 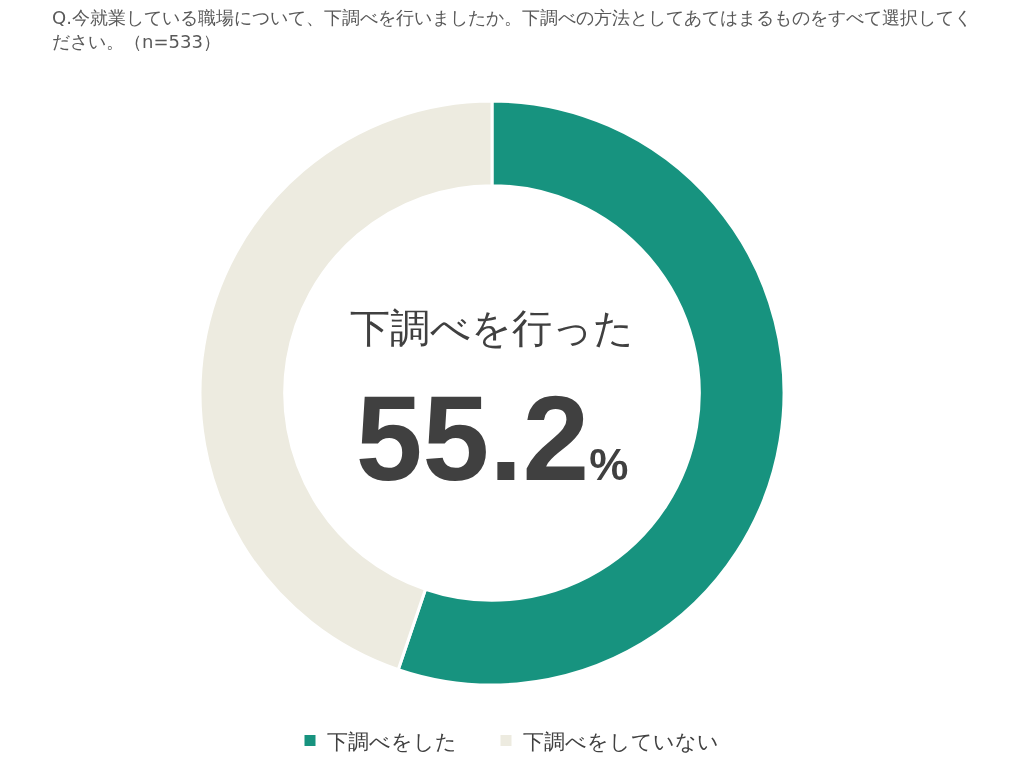 I want to click on legend-label: 下調べをしていない, so click(x=620, y=742).